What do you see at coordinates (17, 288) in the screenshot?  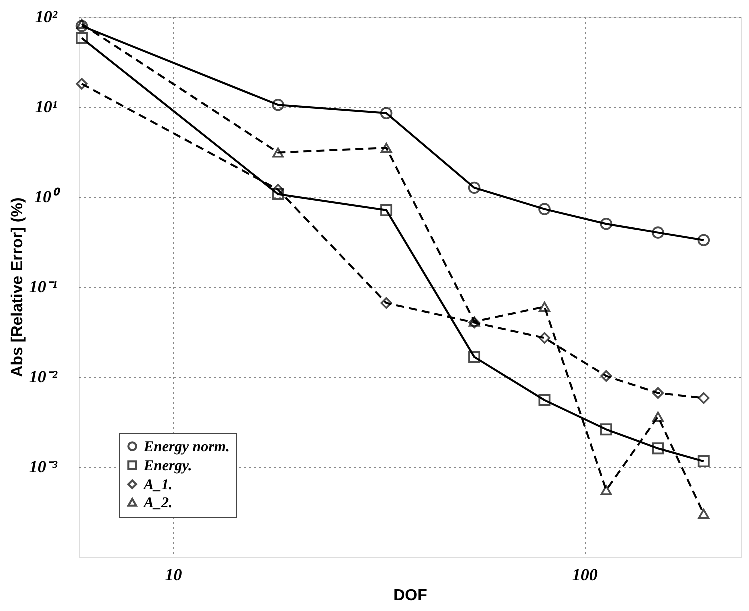 I see `y-axis-title: Abs [Relative Error] (%)` at bounding box center [17, 288].